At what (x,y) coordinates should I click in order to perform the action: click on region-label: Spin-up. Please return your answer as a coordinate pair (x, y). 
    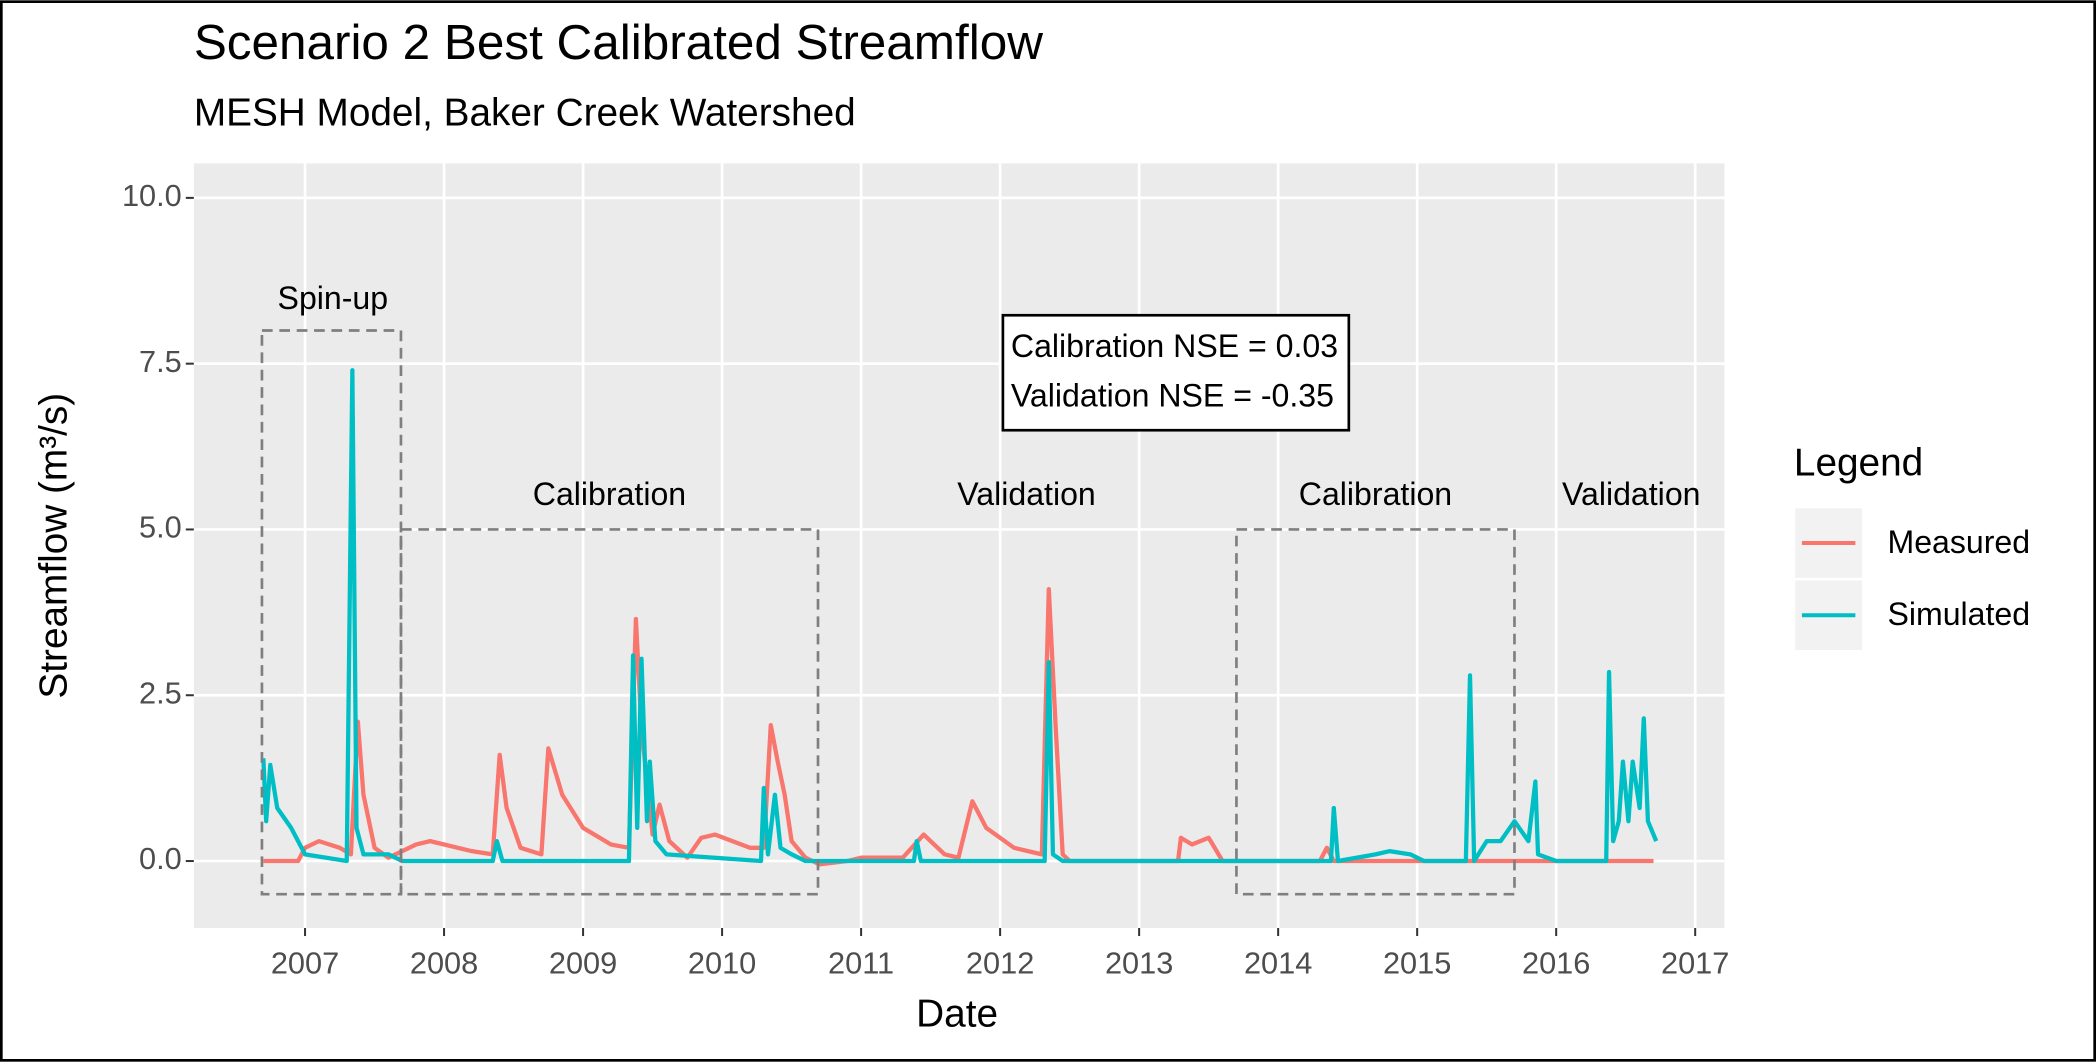
    Looking at the image, I should click on (333, 298).